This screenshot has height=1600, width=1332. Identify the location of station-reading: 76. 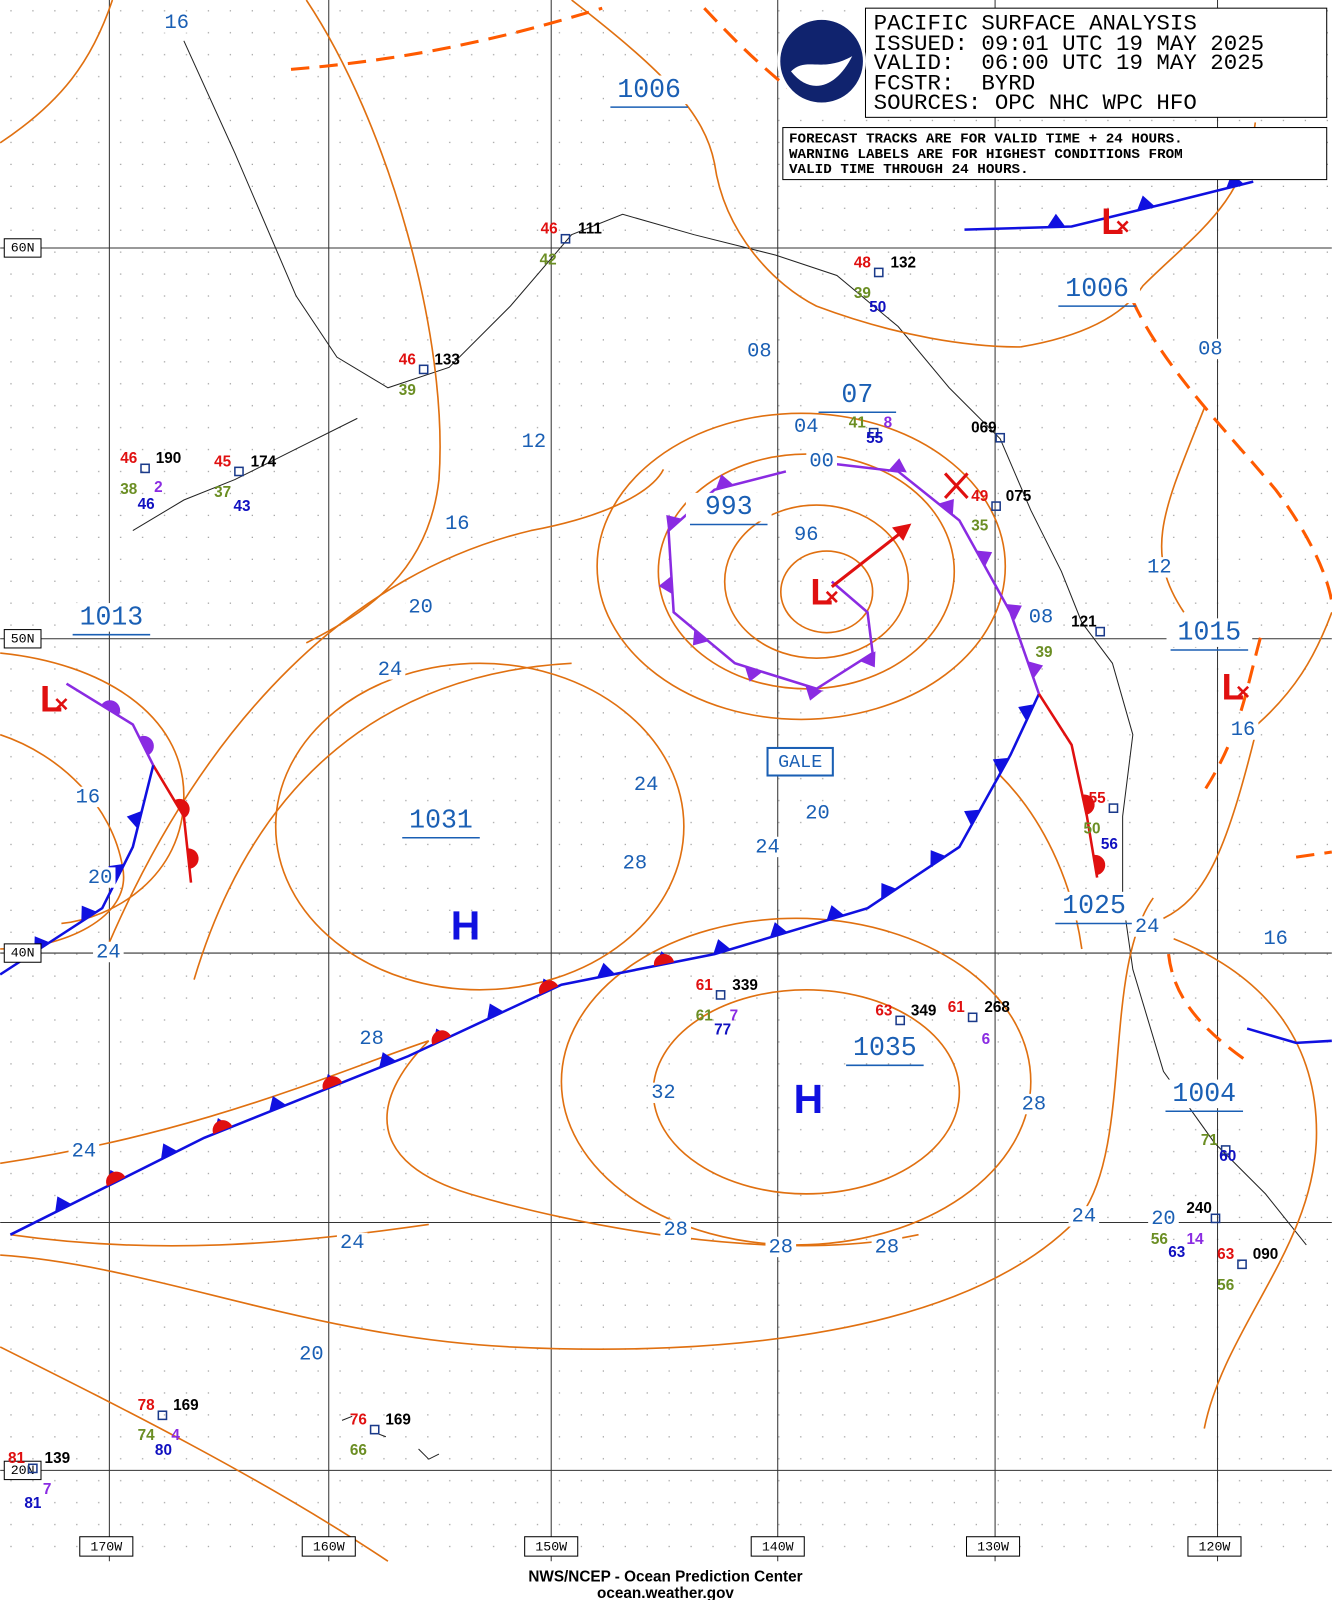
(358, 1419).